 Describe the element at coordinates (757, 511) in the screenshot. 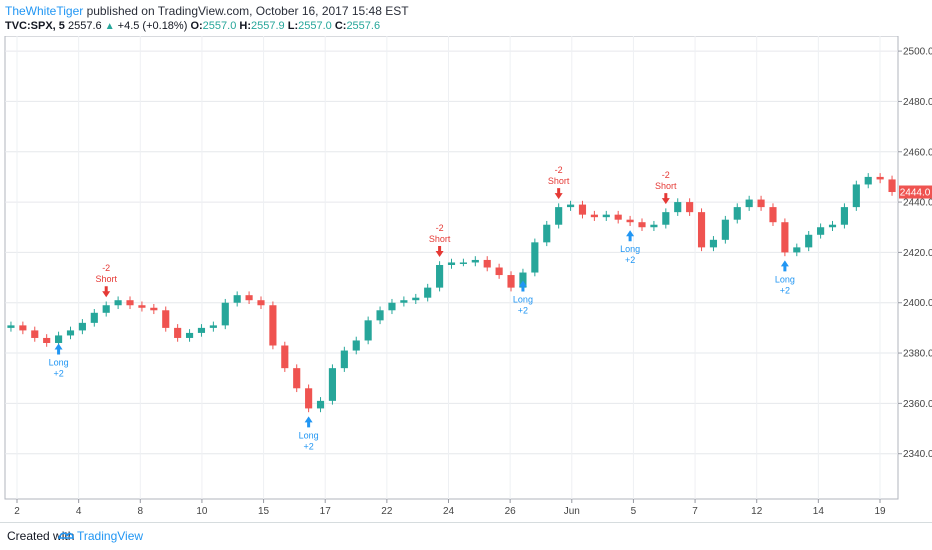

I see `x-tick-label: 12` at that location.